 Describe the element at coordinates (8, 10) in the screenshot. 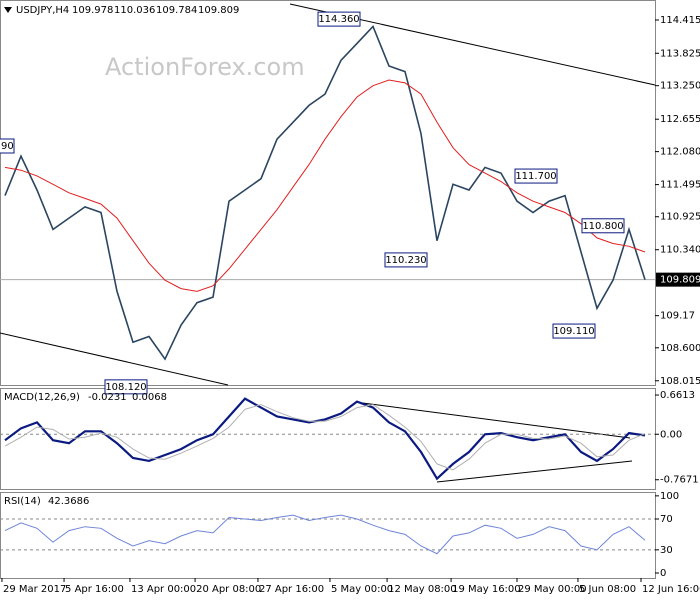

I see `dropdown-icon` at that location.